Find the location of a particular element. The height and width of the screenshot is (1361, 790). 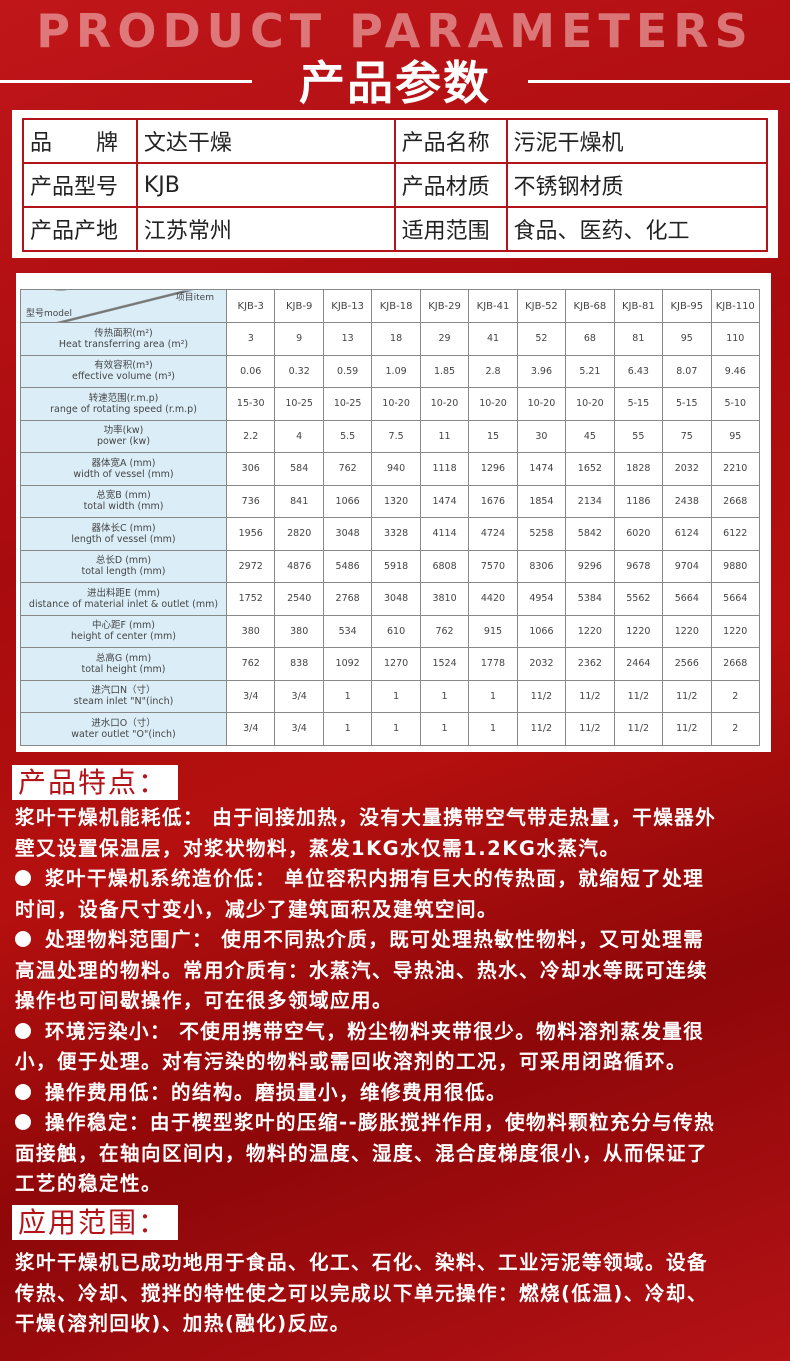

info-value: 不锈钢材质 is located at coordinates (637, 185).